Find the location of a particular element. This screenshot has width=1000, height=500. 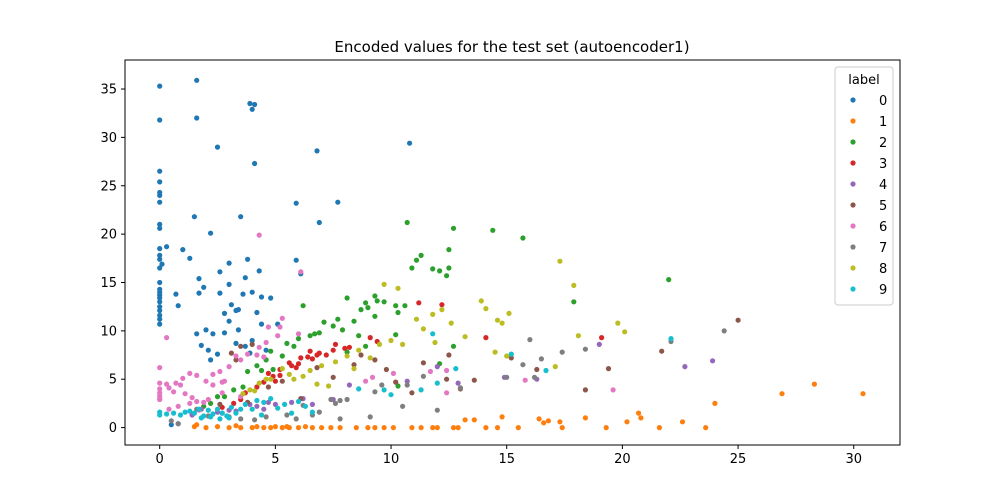

legend-entry-label: 8 is located at coordinates (883, 269).